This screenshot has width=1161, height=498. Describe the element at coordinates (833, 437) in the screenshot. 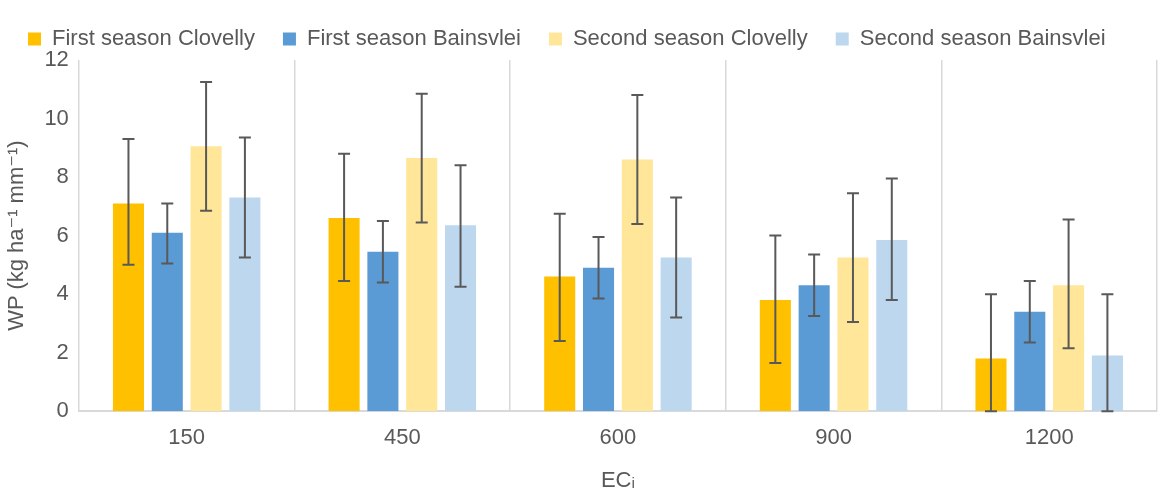

I see `x-tick-label: 900` at that location.